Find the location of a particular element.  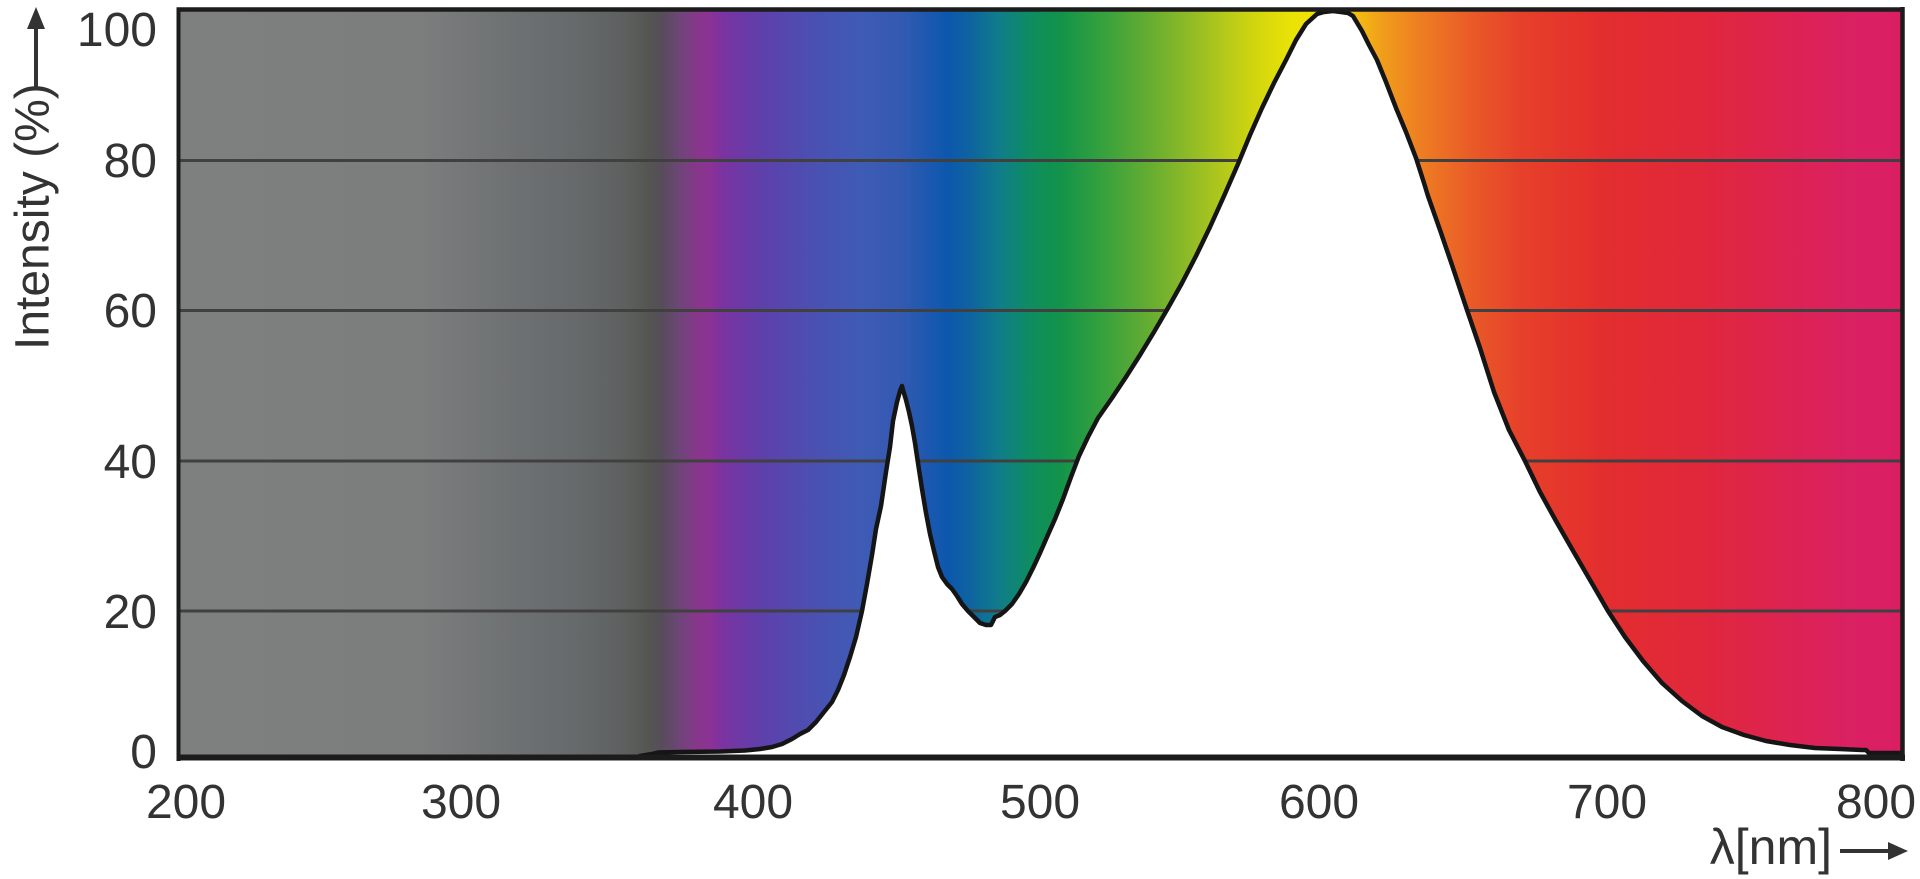

svg-text: λ[nm] is located at coordinates (1771, 847).